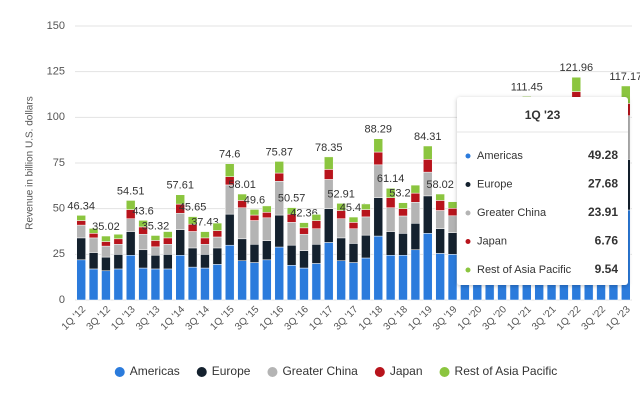 This screenshot has height=393, width=640. I want to click on tooltip-series-name: Americas, so click(500, 156).